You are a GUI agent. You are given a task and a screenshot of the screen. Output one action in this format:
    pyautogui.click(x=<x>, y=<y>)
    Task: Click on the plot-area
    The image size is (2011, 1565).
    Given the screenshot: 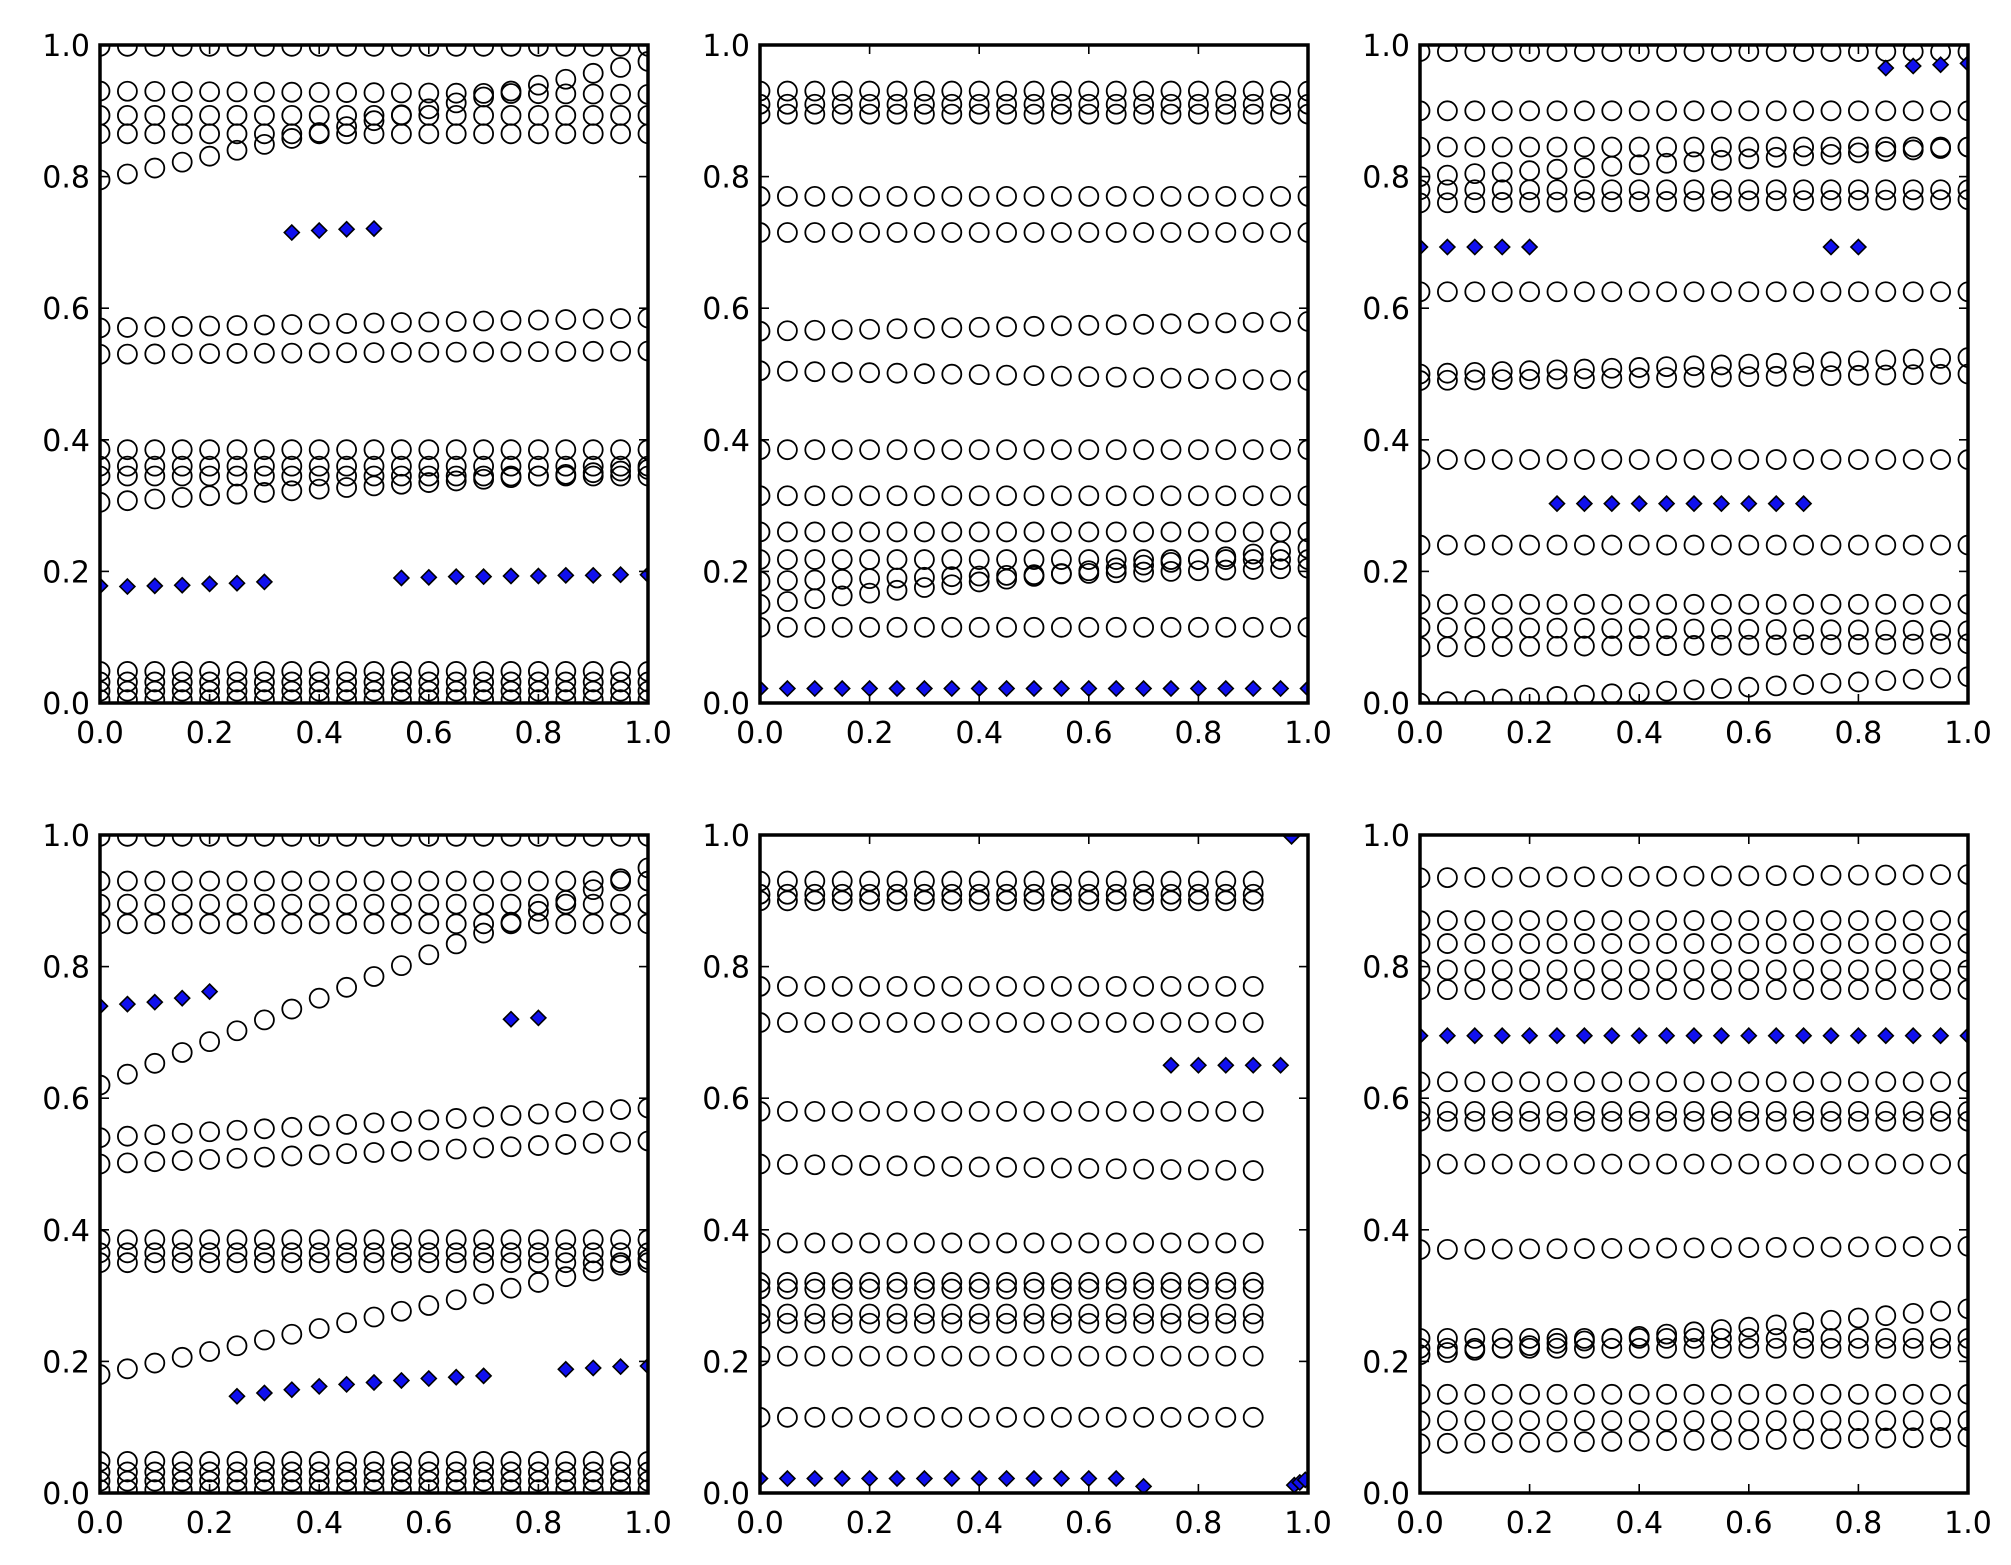 What is the action you would take?
    pyautogui.click(x=374, y=374)
    